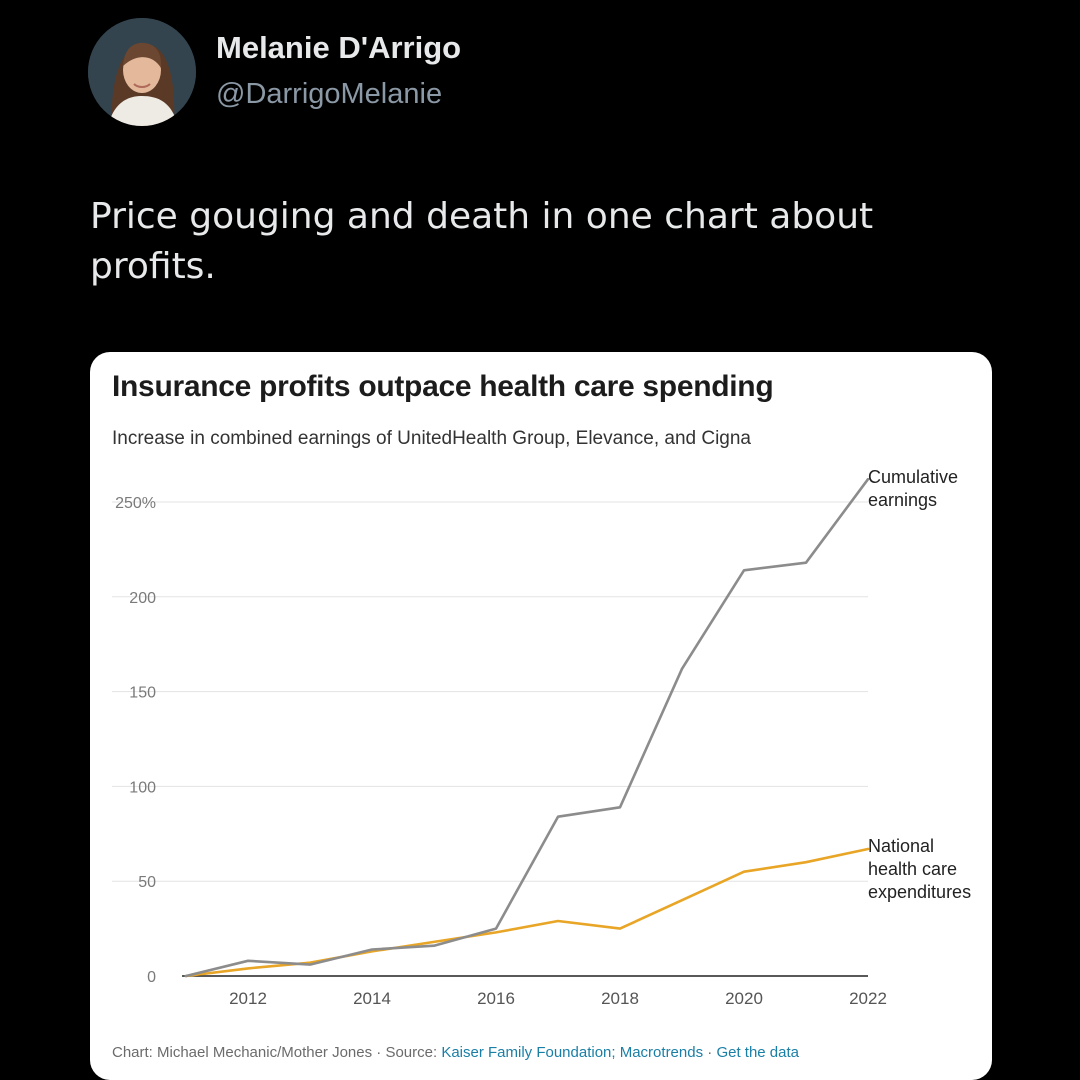 This screenshot has height=1080, width=1080. What do you see at coordinates (248, 998) in the screenshot?
I see `x-tick-label: 2012` at bounding box center [248, 998].